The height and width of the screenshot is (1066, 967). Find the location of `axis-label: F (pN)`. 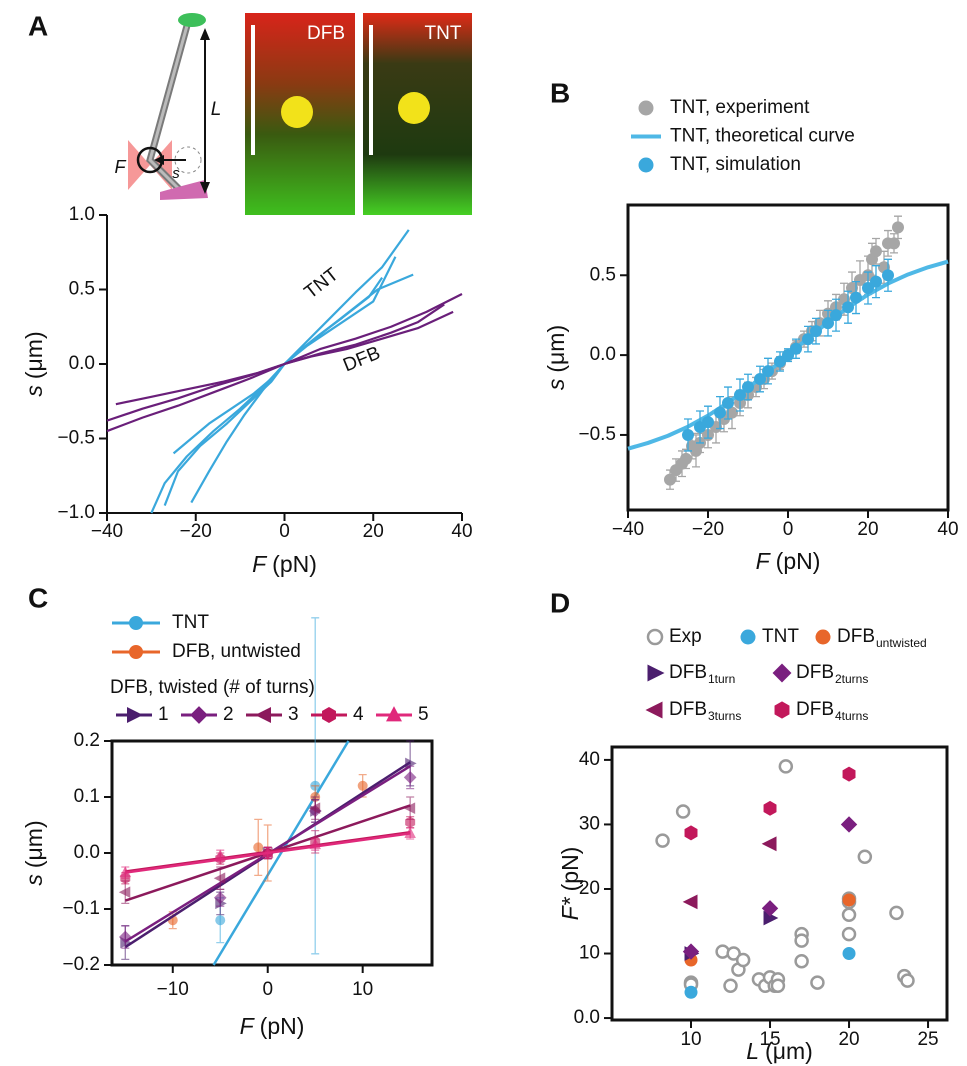

axis-label: F (pN) is located at coordinates (788, 561).